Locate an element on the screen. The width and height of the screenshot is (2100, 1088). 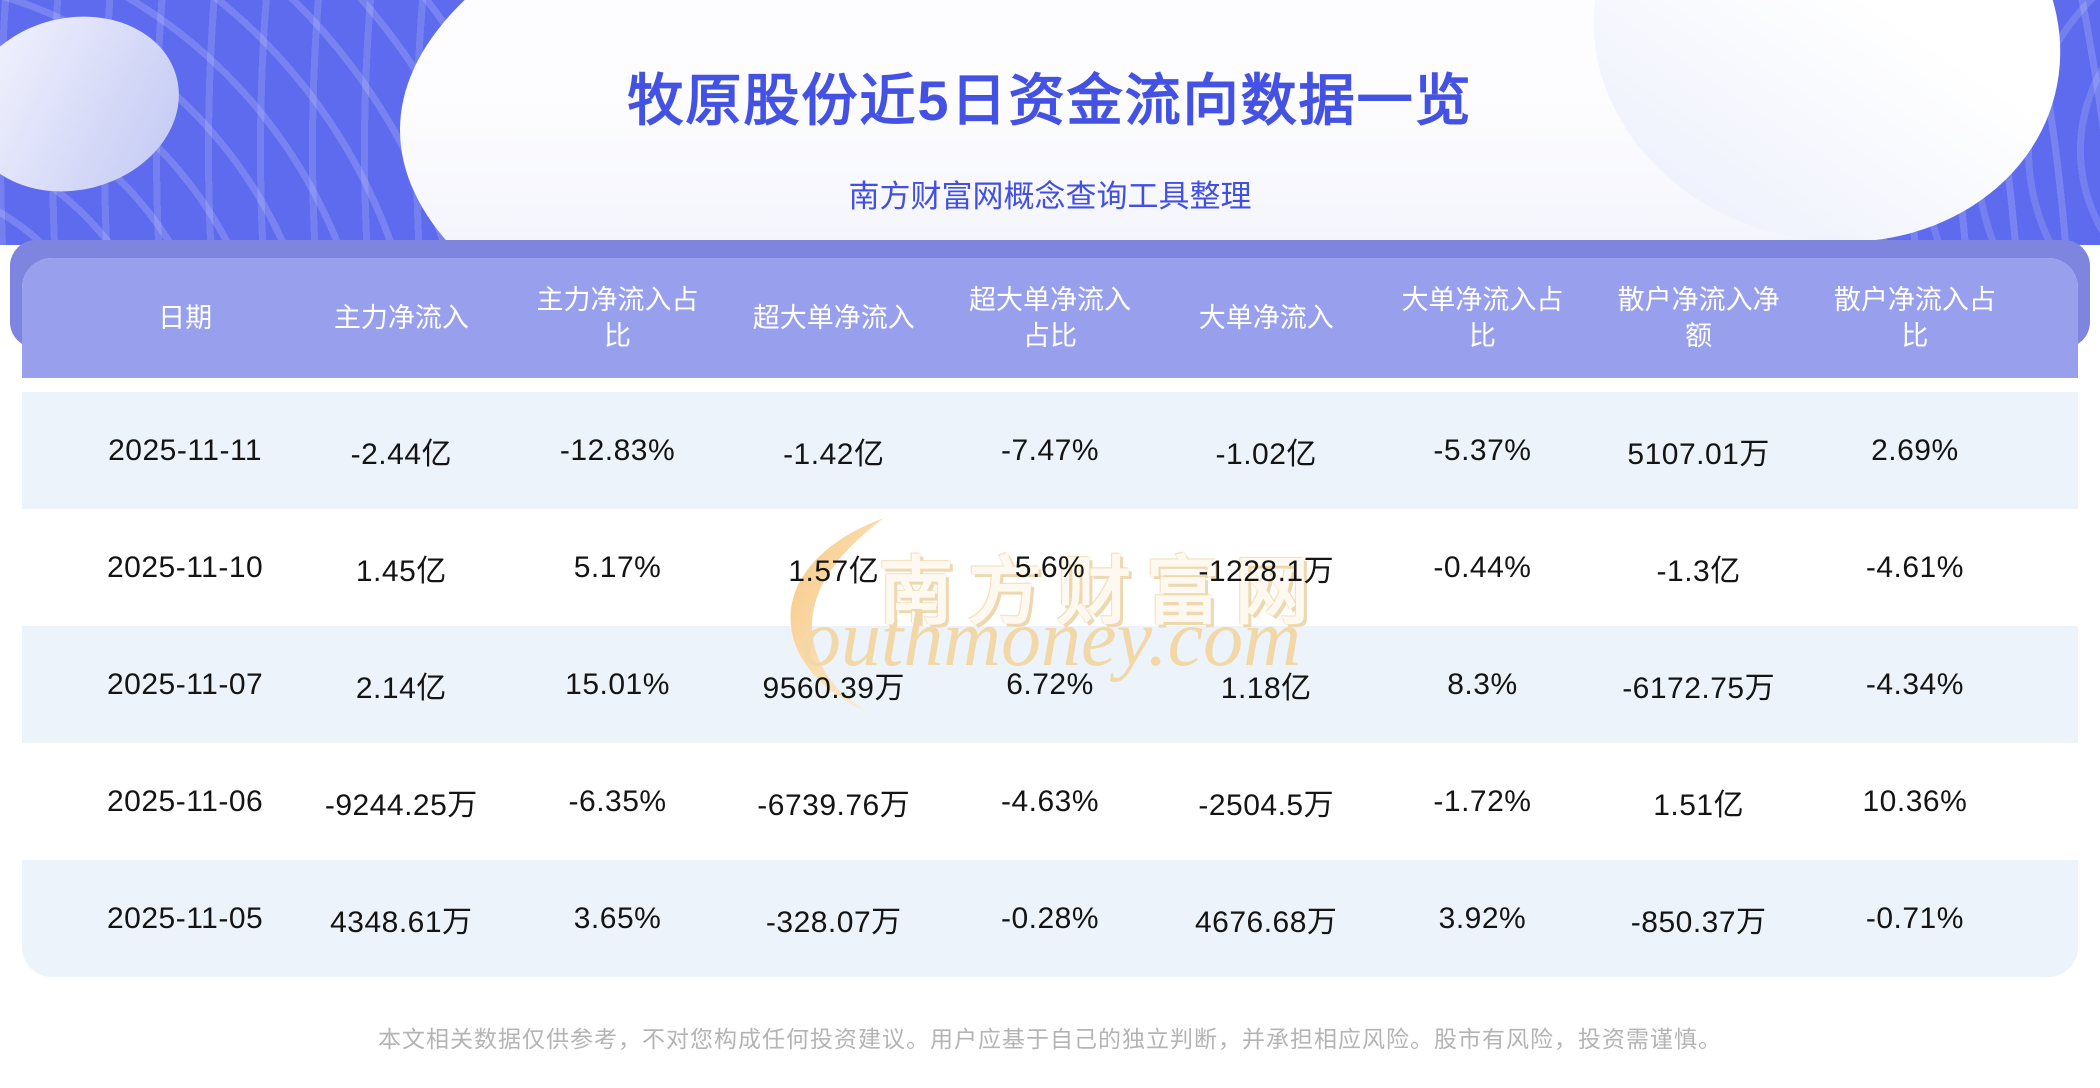
table-cell: 5.17% is located at coordinates (617, 567).